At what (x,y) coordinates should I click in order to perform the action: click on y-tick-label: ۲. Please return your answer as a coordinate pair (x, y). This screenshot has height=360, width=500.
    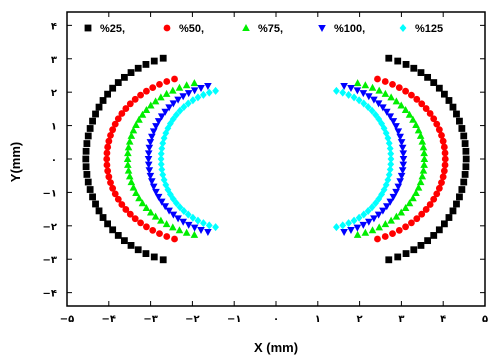
    Looking at the image, I should click on (54, 93).